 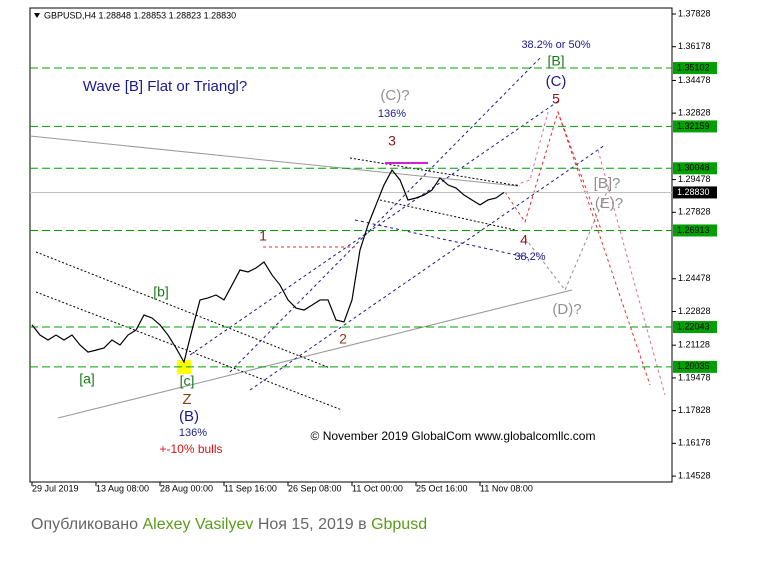 What do you see at coordinates (694, 311) in the screenshot?
I see `y-tick-label: 1.22828` at bounding box center [694, 311].